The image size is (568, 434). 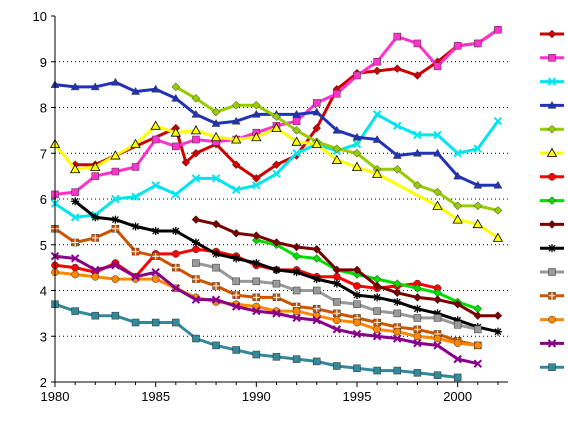 I want to click on series-13-line, so click(x=266, y=308).